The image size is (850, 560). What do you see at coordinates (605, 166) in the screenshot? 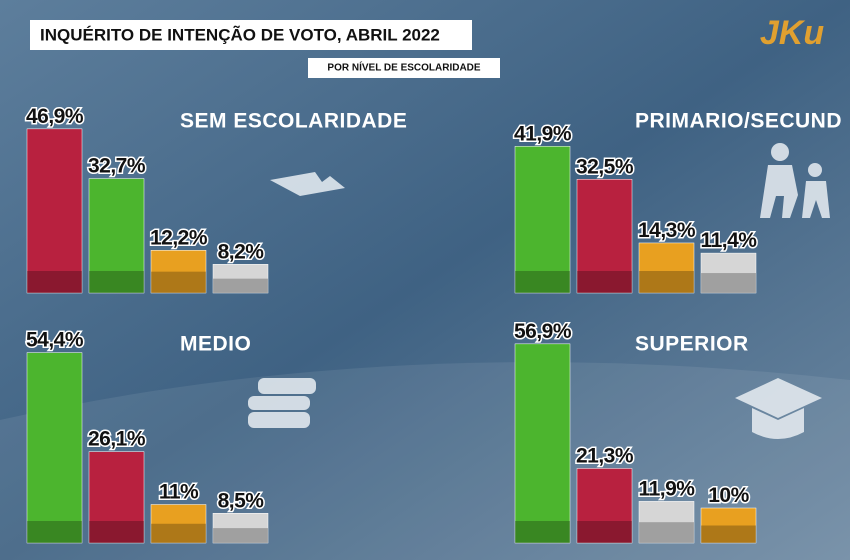
I see `value-label: 32,5%` at bounding box center [605, 166].